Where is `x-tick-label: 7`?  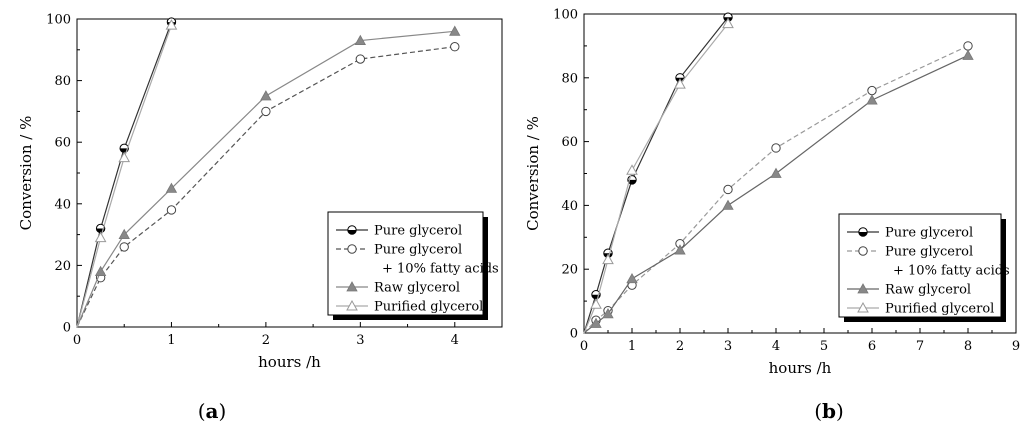 x-tick-label: 7 is located at coordinates (920, 346).